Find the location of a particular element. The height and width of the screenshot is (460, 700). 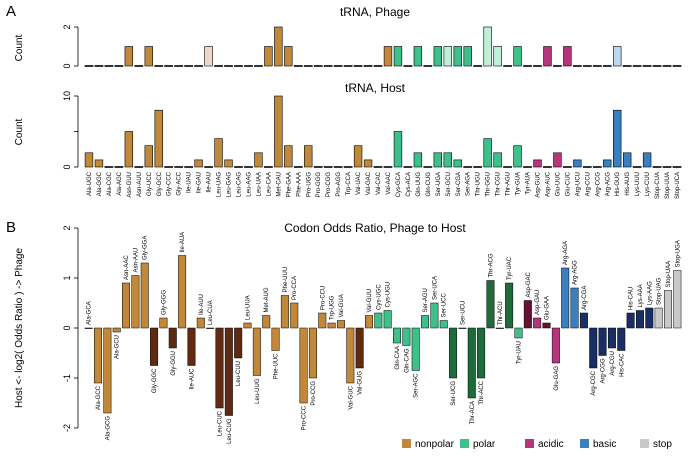

bar-label: Gly-GGC is located at coordinates (155, 380).